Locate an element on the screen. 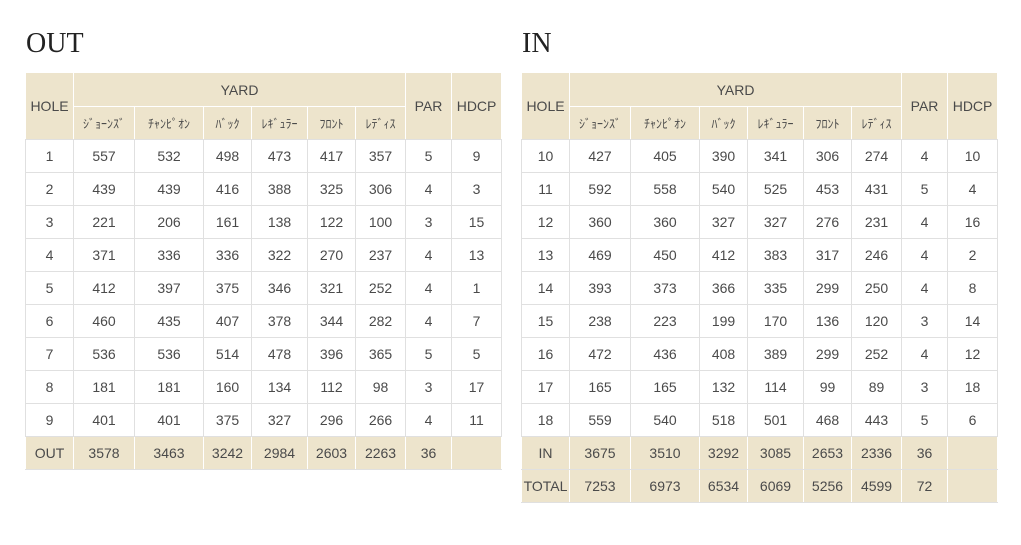 This screenshot has width=1021, height=545. total-yard-cell: 2336 is located at coordinates (876, 453).